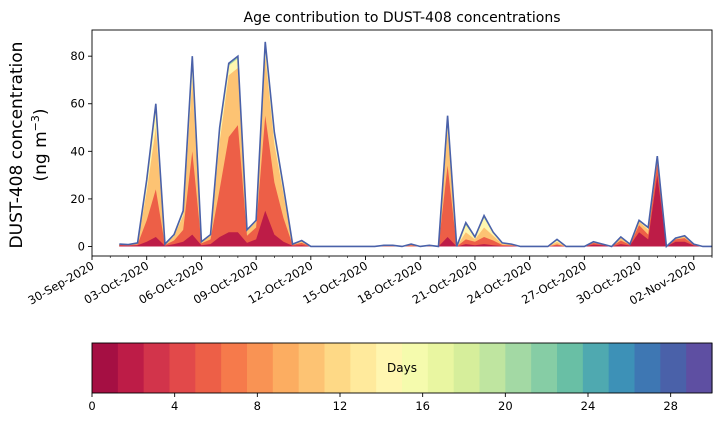 The width and height of the screenshot is (721, 425). I want to click on colorbar-tick-label: 0, so click(91, 406).